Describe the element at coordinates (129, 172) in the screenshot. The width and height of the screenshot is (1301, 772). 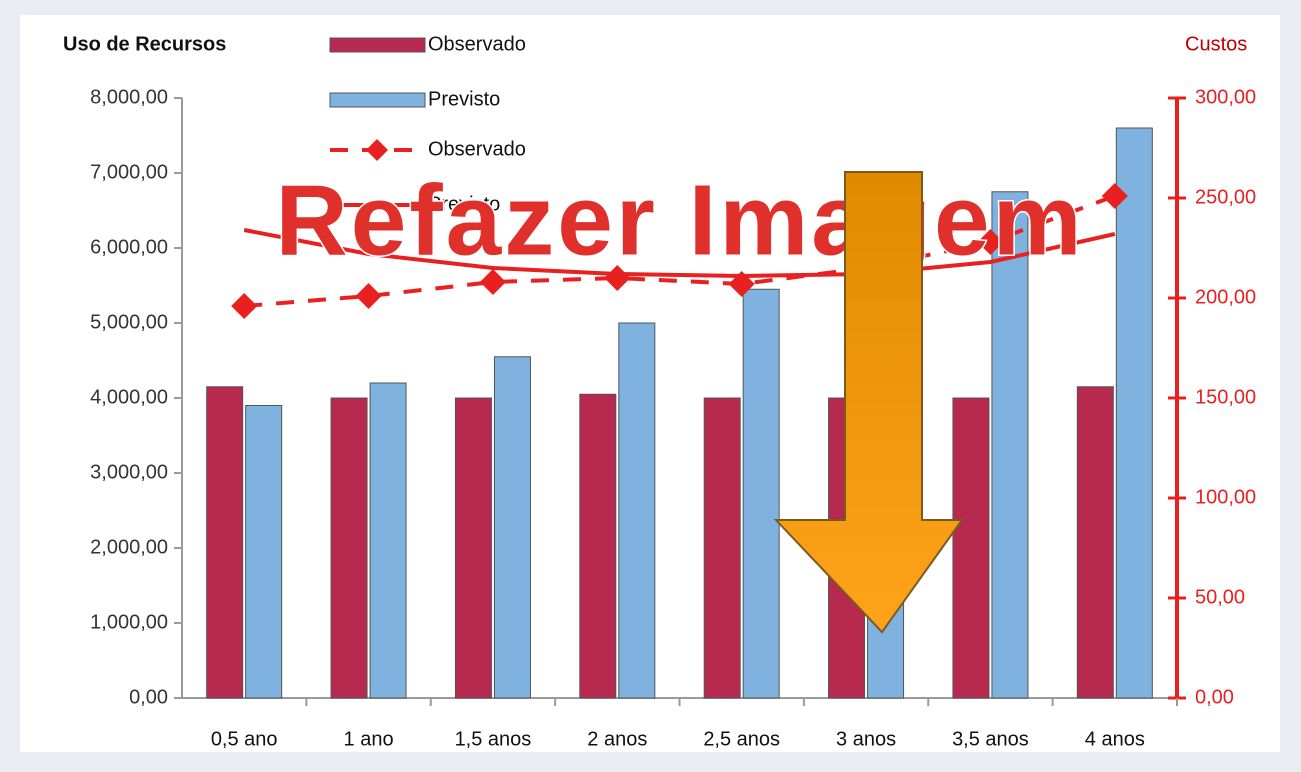
I see `y-tick-label: 7,000,00` at that location.